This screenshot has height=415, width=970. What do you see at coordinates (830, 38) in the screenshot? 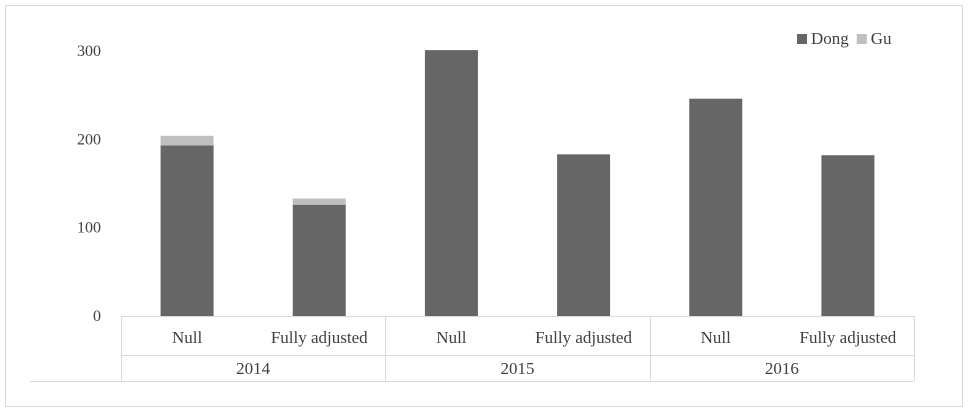
I see `legend-label-dong: Dong` at bounding box center [830, 38].